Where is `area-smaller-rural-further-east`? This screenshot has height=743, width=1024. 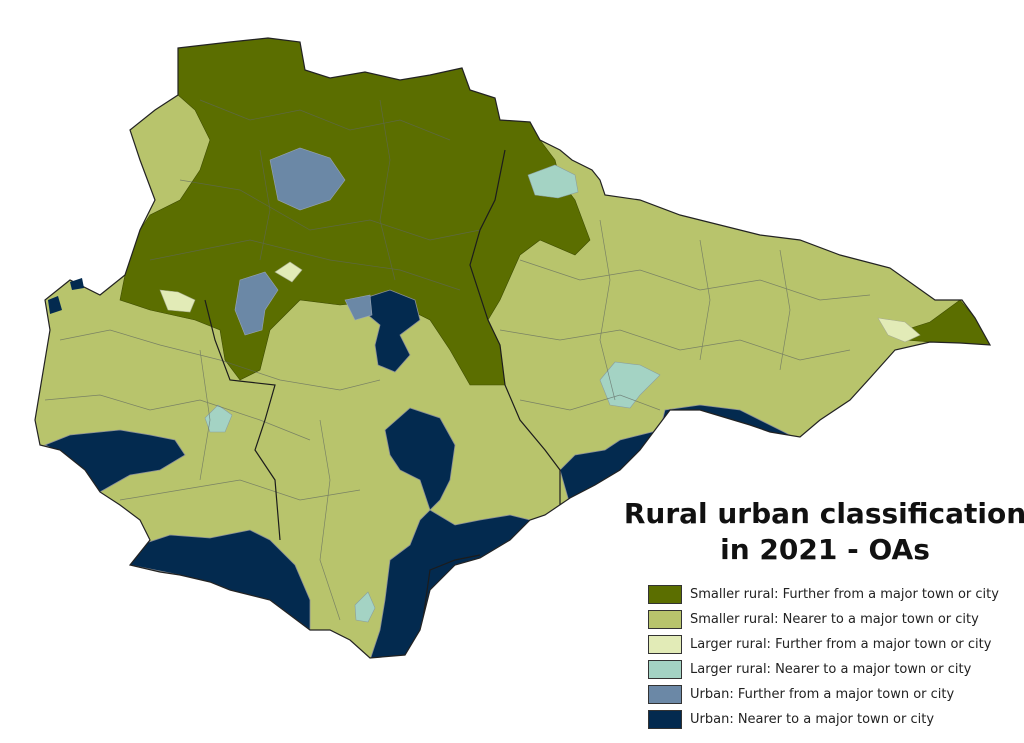
area-smaller-rural-further-east is located at coordinates (947, 322).